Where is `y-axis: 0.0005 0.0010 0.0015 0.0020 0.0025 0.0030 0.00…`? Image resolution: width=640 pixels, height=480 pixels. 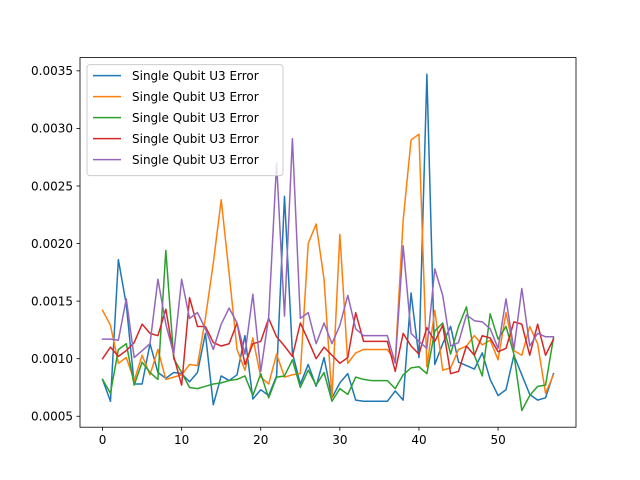 y-axis: 0.0005 0.0010 0.0015 0.0020 0.0025 0.0030 0.00… is located at coordinates (55, 244).